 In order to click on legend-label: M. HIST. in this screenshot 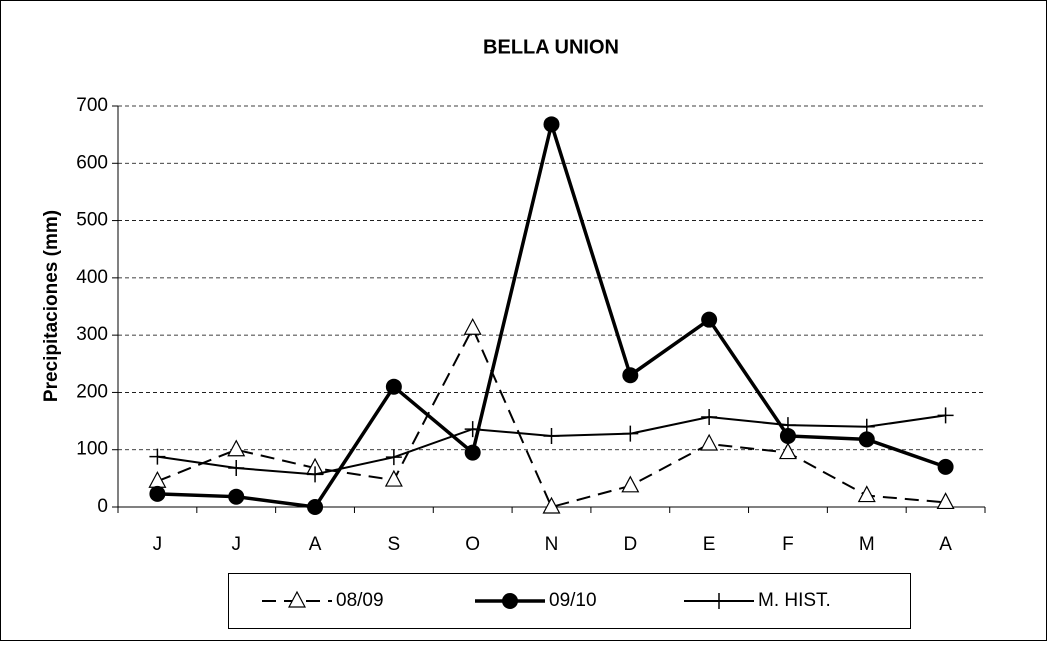, I will do `click(794, 600)`.